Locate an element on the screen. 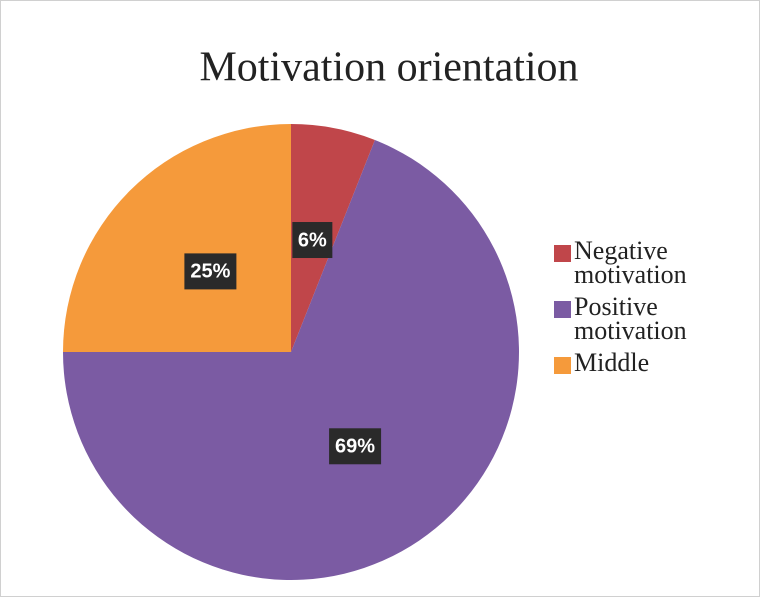  legend-label: Middle is located at coordinates (612, 362).